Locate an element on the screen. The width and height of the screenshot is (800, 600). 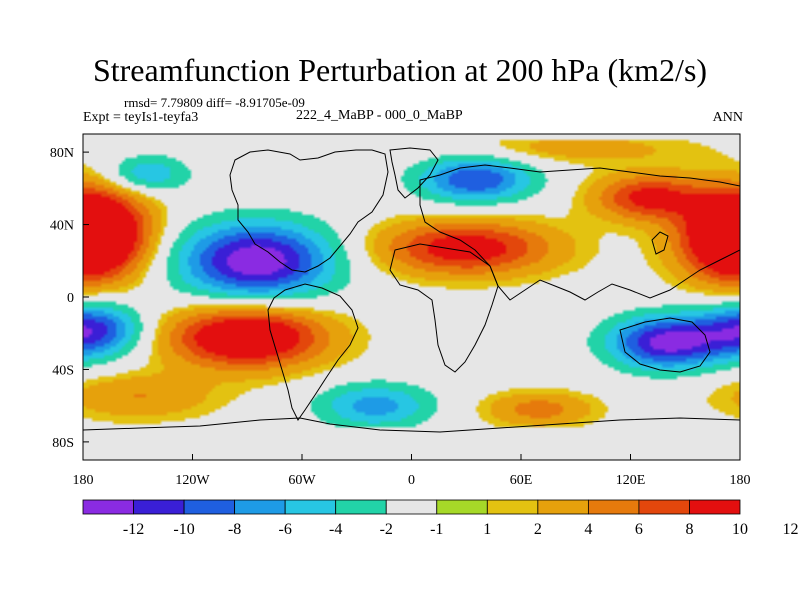
coast-africa is located at coordinates (444, 308).